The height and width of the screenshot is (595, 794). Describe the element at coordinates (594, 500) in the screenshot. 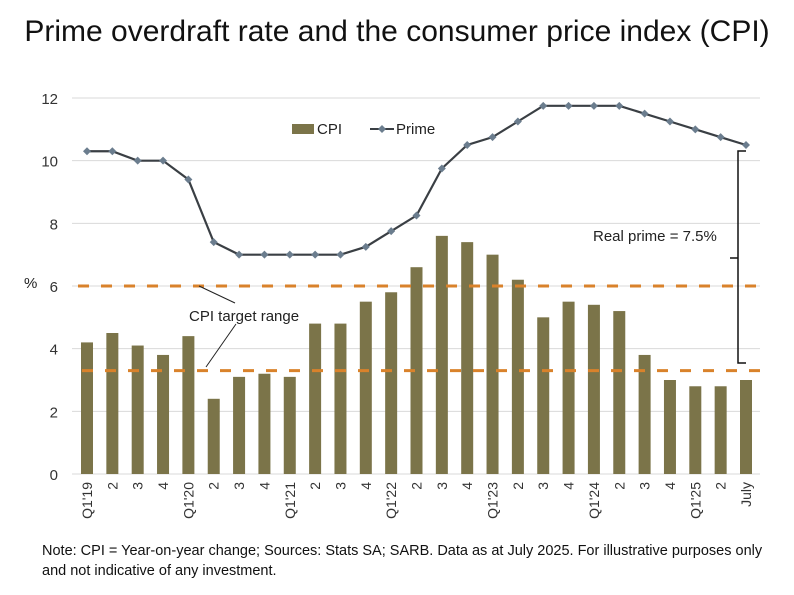

I see `x-tick-label: Q1'24` at that location.